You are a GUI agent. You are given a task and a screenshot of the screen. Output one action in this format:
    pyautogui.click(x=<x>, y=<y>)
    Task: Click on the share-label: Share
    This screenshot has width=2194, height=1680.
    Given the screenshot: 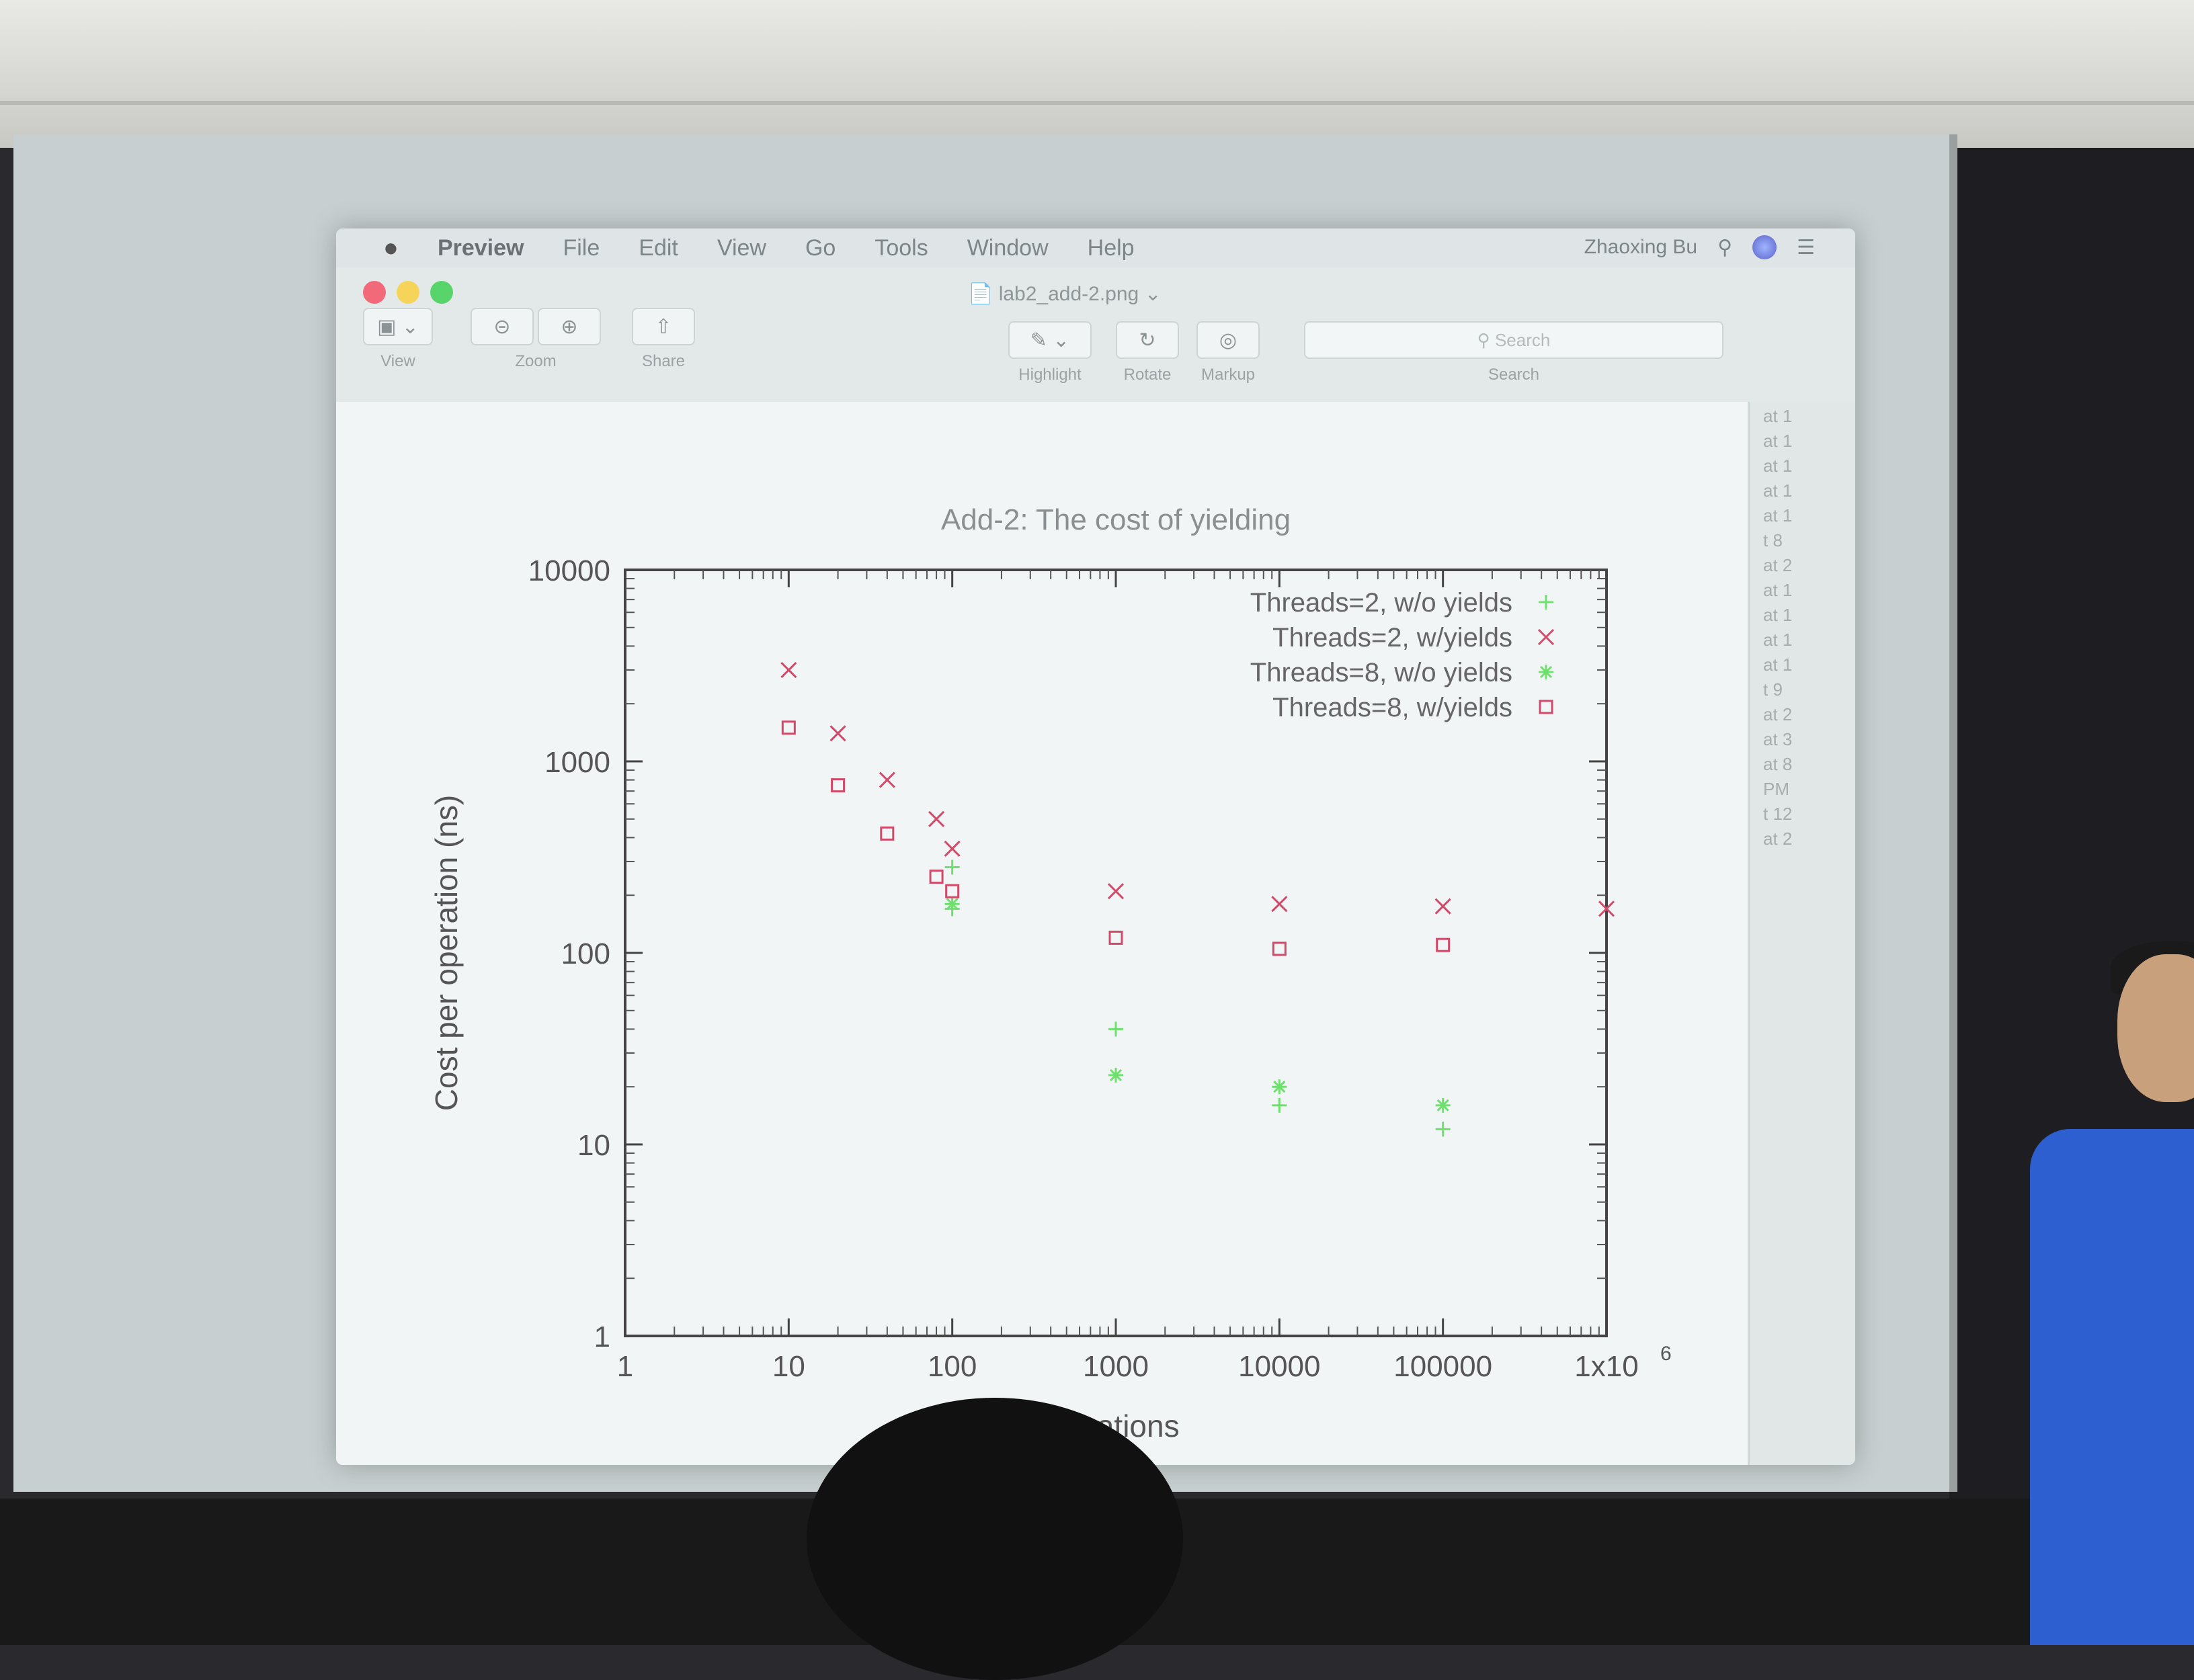 What is the action you would take?
    pyautogui.click(x=663, y=361)
    